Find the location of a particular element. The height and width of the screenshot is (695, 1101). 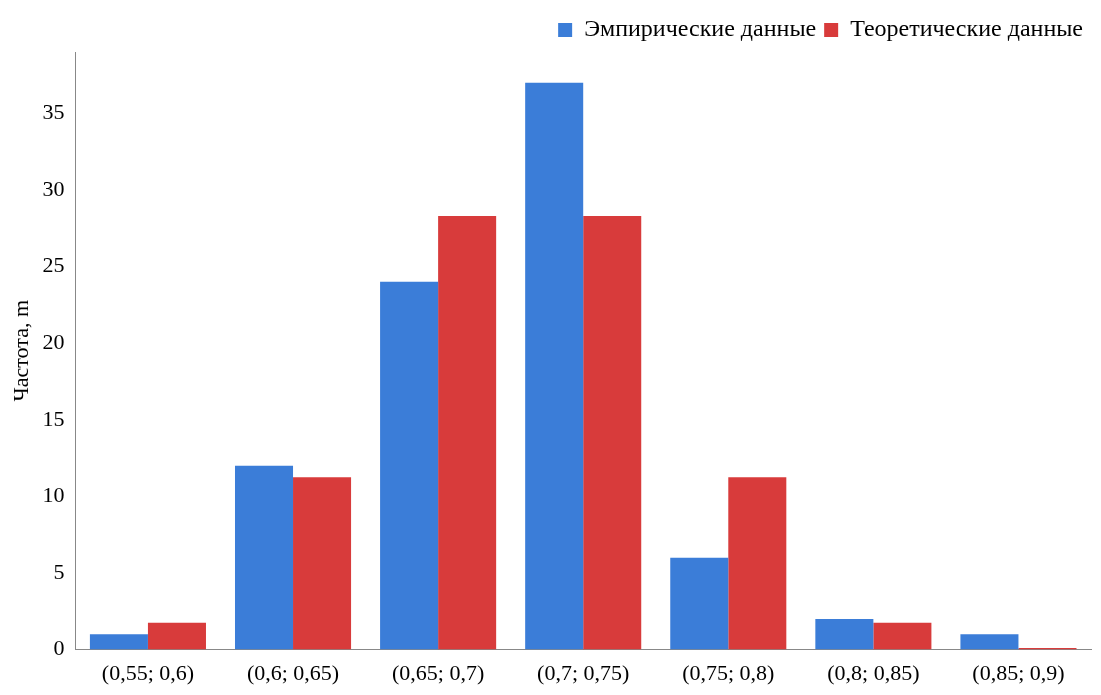

legend-label: Теоретические данные is located at coordinates (966, 28).